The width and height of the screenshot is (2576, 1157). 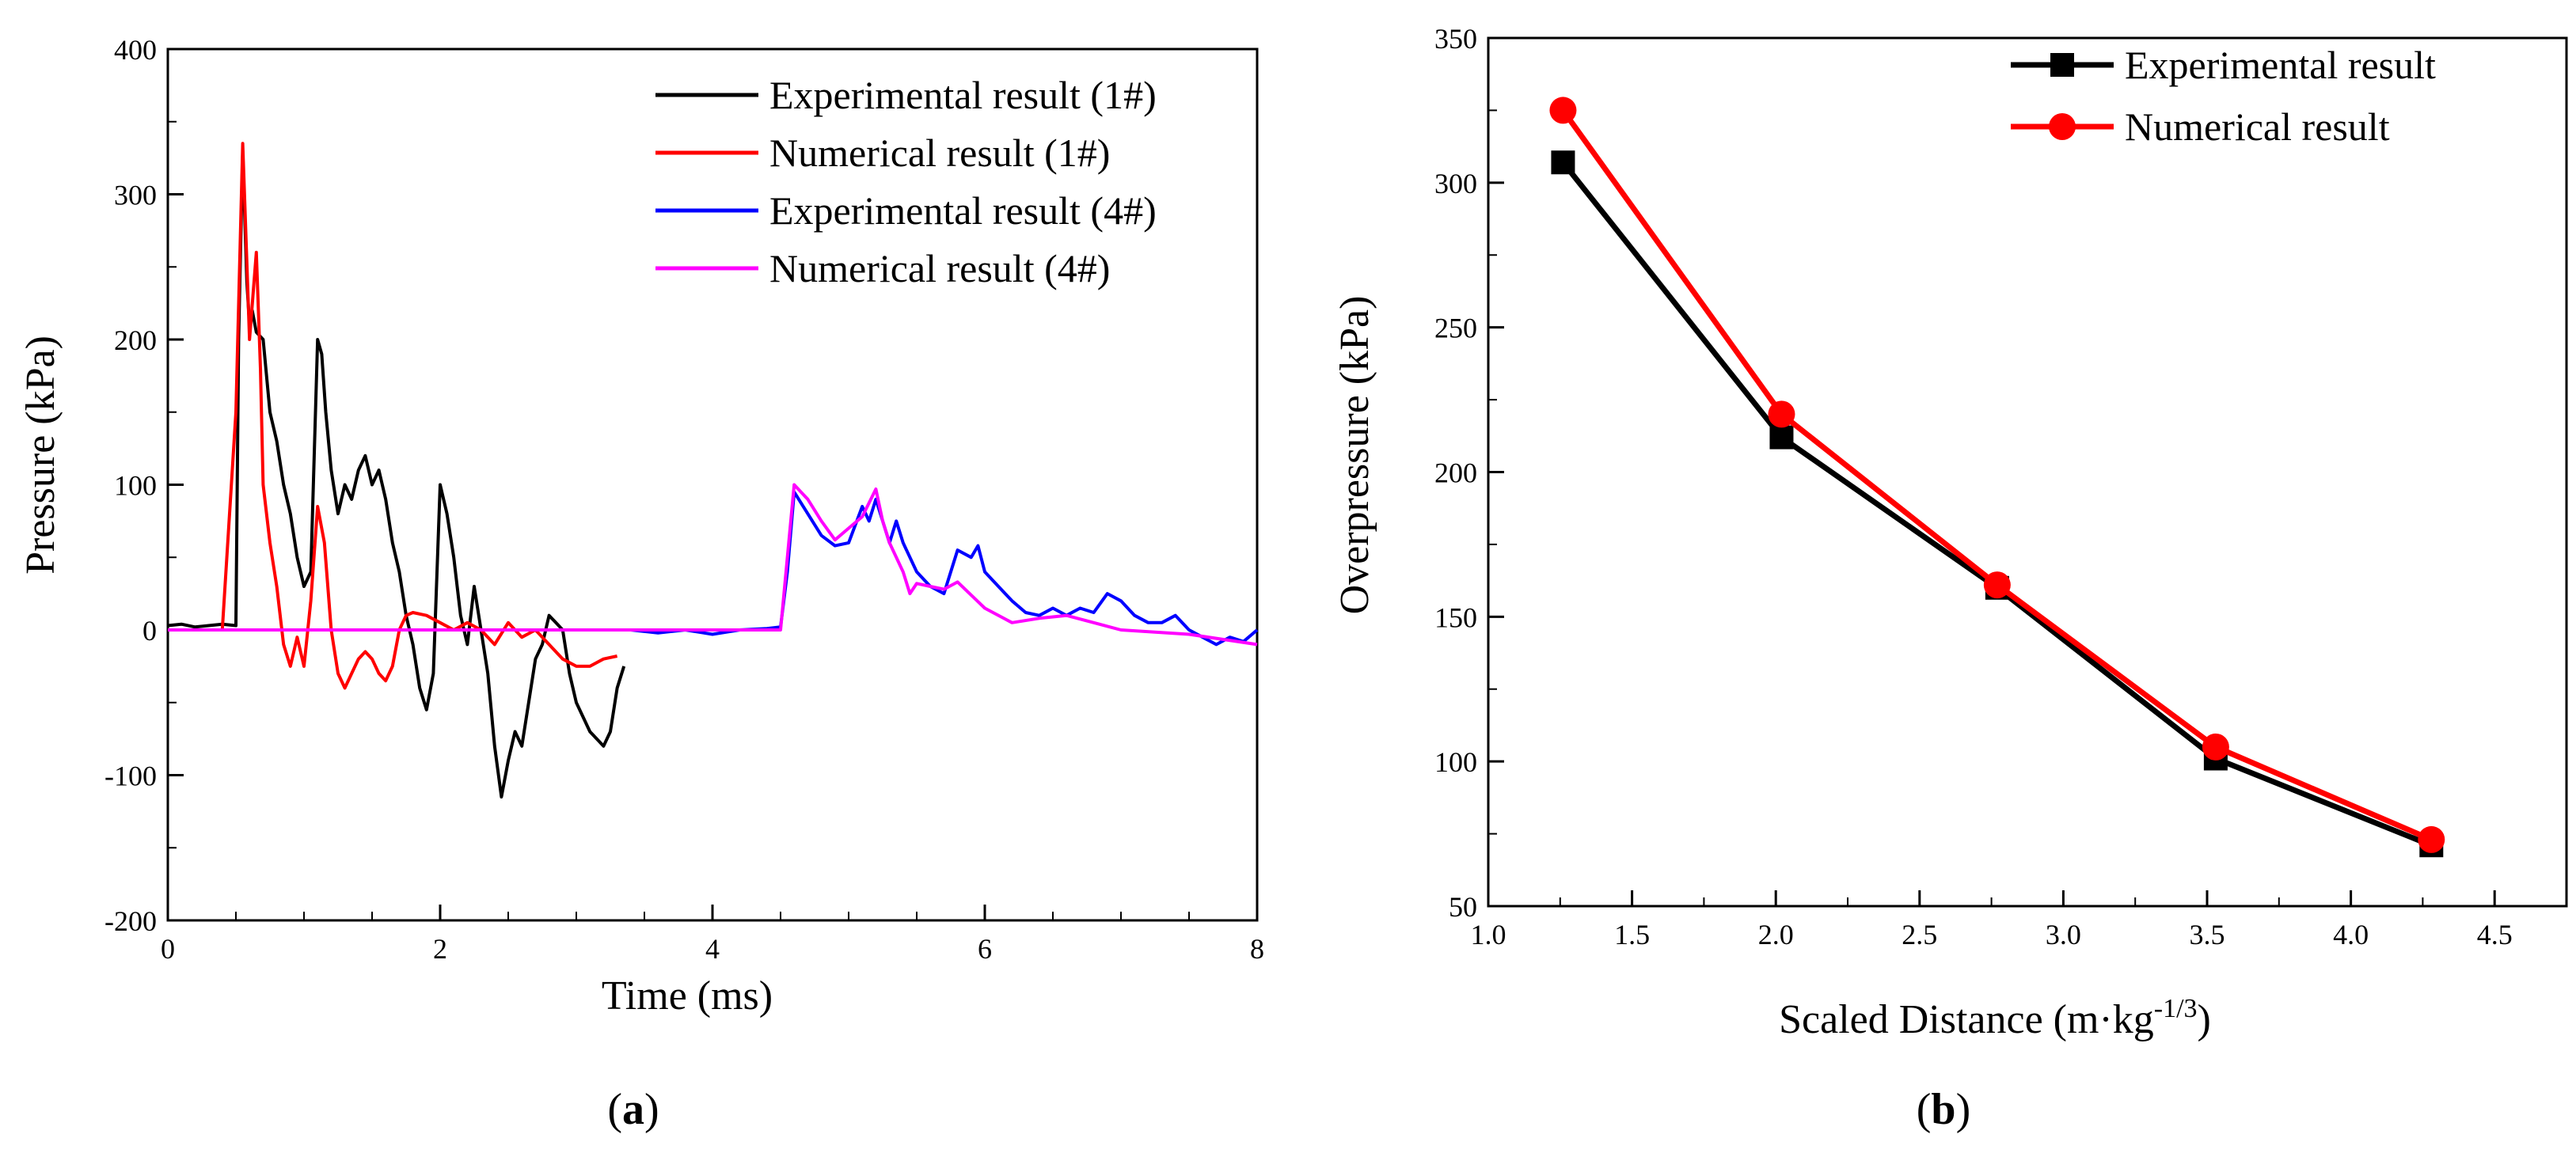 I want to click on x-tick-label: 2.5, so click(x=1920, y=934).